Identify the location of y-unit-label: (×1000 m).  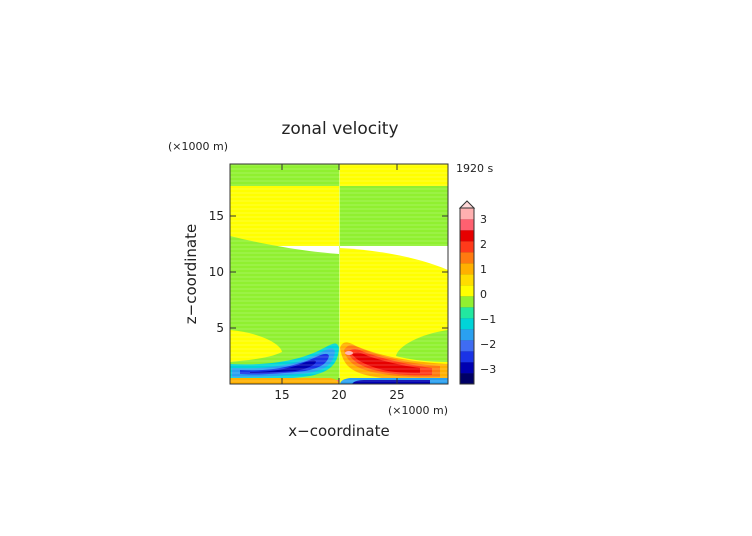
(198, 146).